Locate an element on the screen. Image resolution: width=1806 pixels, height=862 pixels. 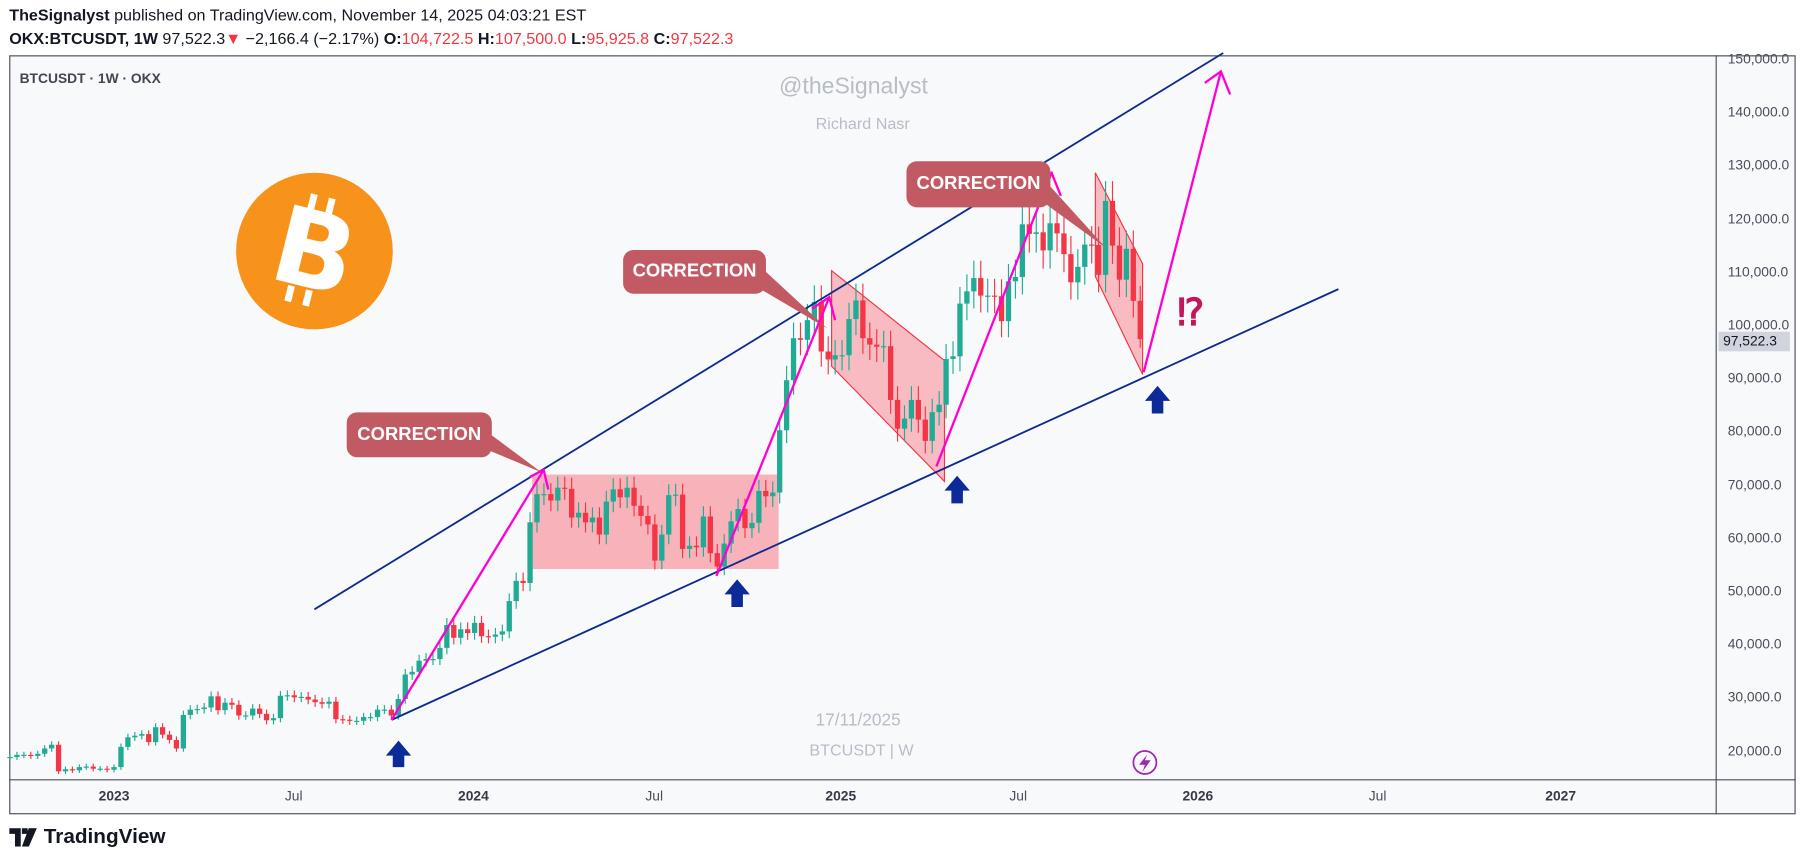
price-tick: 70,000.0 is located at coordinates (1754, 484).